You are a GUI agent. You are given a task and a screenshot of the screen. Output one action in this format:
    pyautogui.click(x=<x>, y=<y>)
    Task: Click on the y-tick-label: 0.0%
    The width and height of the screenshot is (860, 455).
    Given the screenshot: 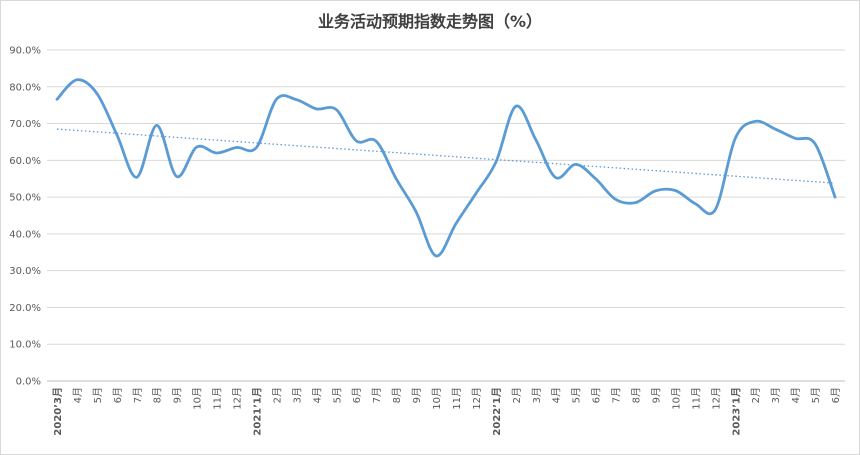 What is the action you would take?
    pyautogui.click(x=28, y=382)
    